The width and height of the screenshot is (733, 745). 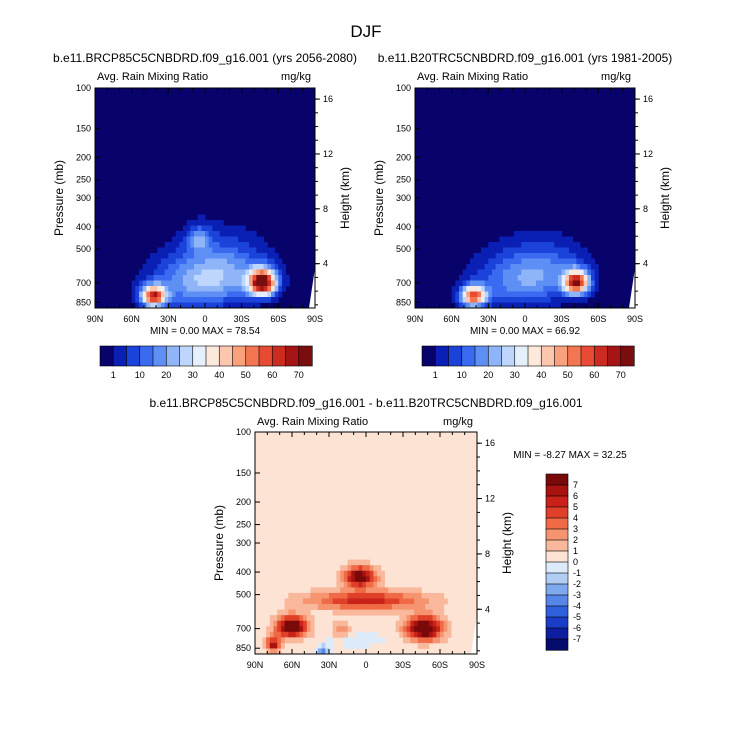 What do you see at coordinates (577, 573) in the screenshot?
I see `colorbar-label: -1` at bounding box center [577, 573].